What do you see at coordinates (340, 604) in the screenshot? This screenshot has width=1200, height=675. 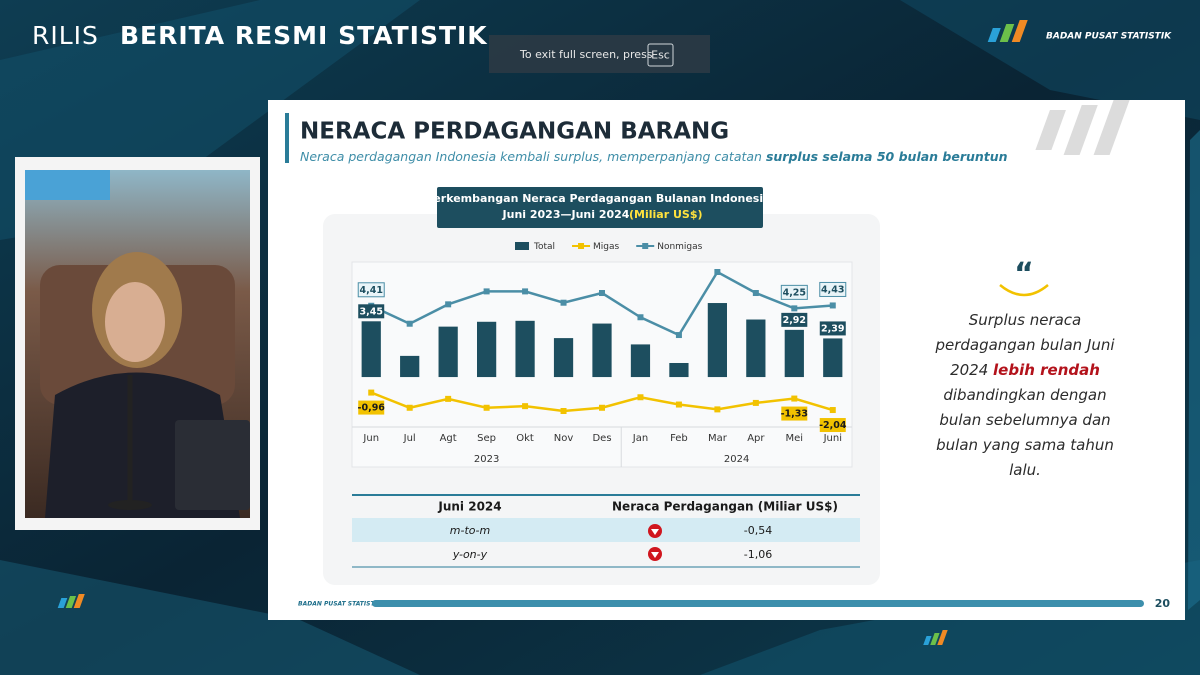 I see `footer-logo-text: BADAN PUSAT STATISTIK` at bounding box center [340, 604].